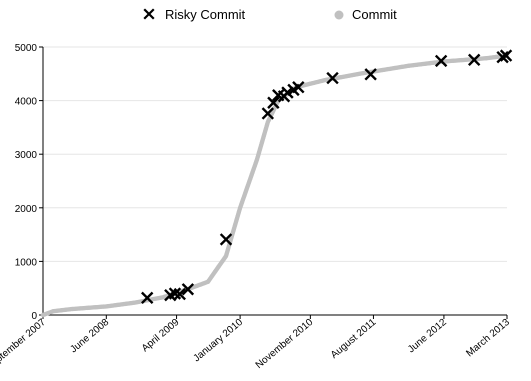 The image size is (531, 381). What do you see at coordinates (24, 345) in the screenshot?
I see `x-tick-label: September 2007` at bounding box center [24, 345].